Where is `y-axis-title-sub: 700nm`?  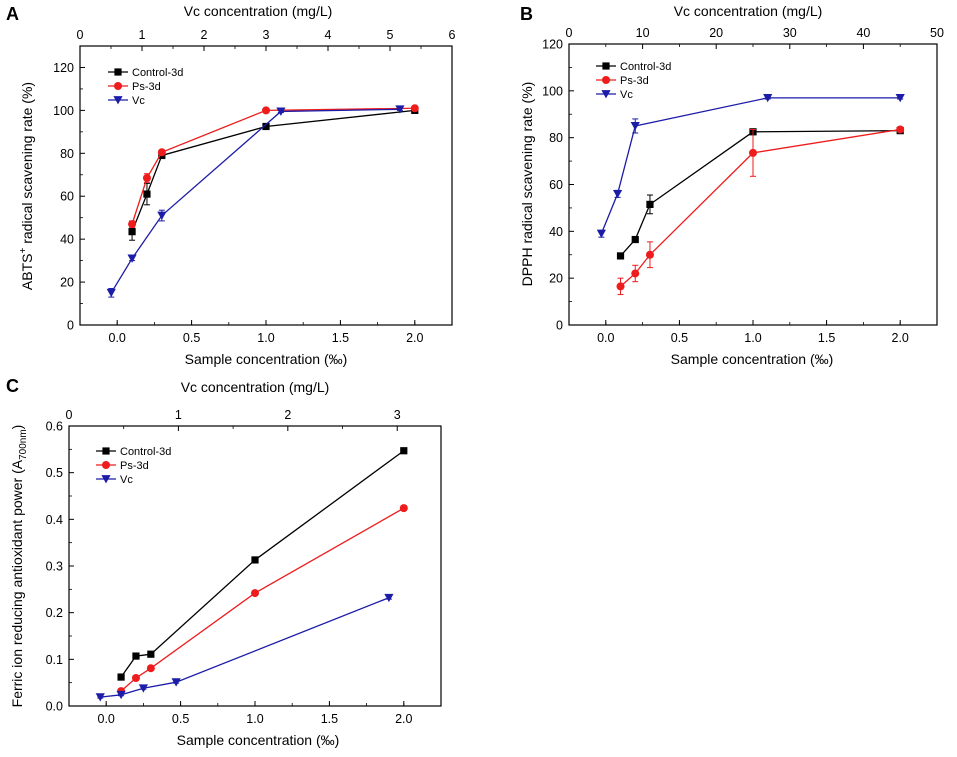 y-axis-title-sub: 700nm is located at coordinates (23, 444).